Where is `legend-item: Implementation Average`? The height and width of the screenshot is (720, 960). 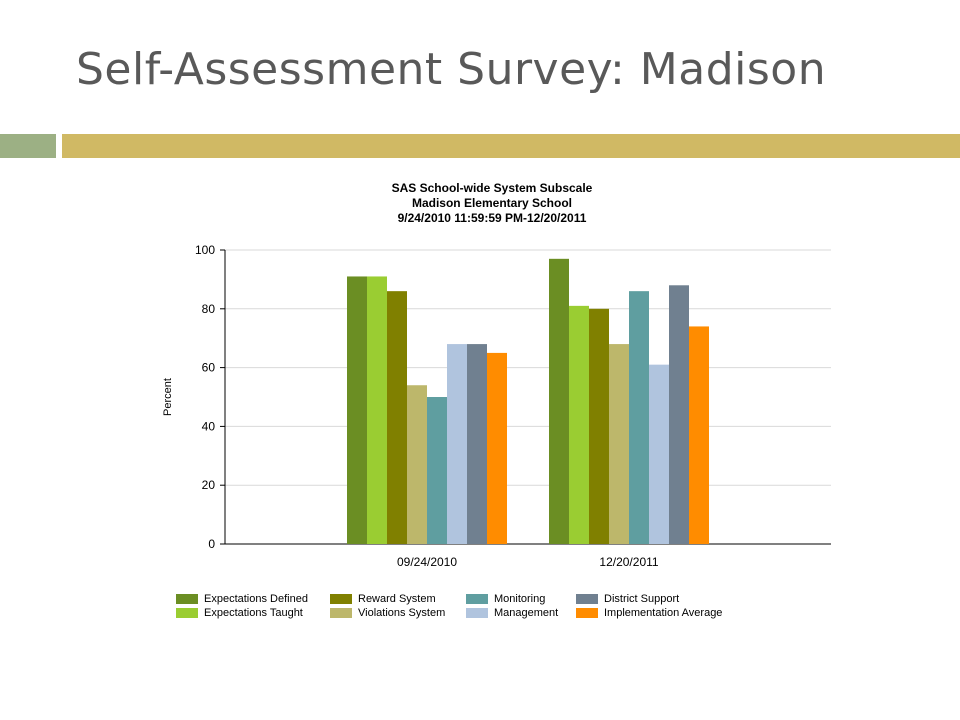
legend-item: Implementation Average is located at coordinates (649, 612).